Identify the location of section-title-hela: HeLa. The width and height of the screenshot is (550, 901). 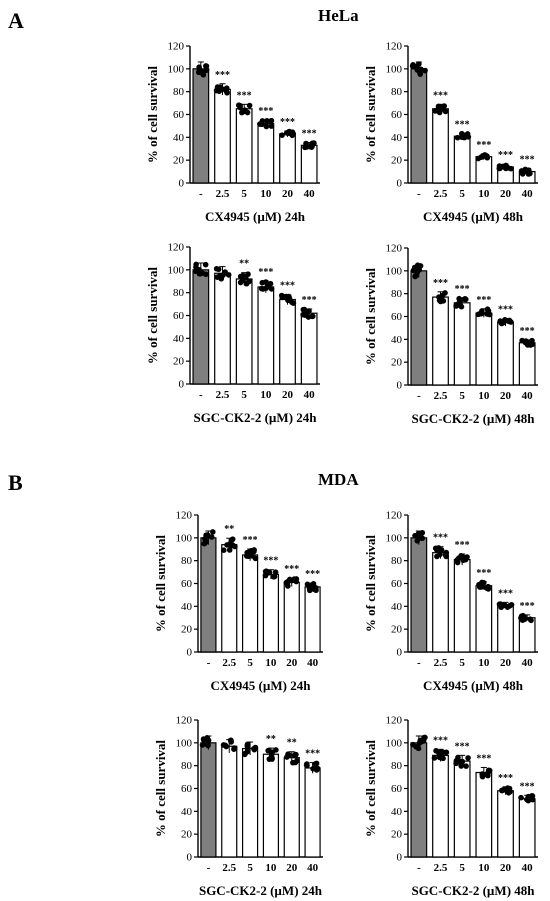
(338, 15).